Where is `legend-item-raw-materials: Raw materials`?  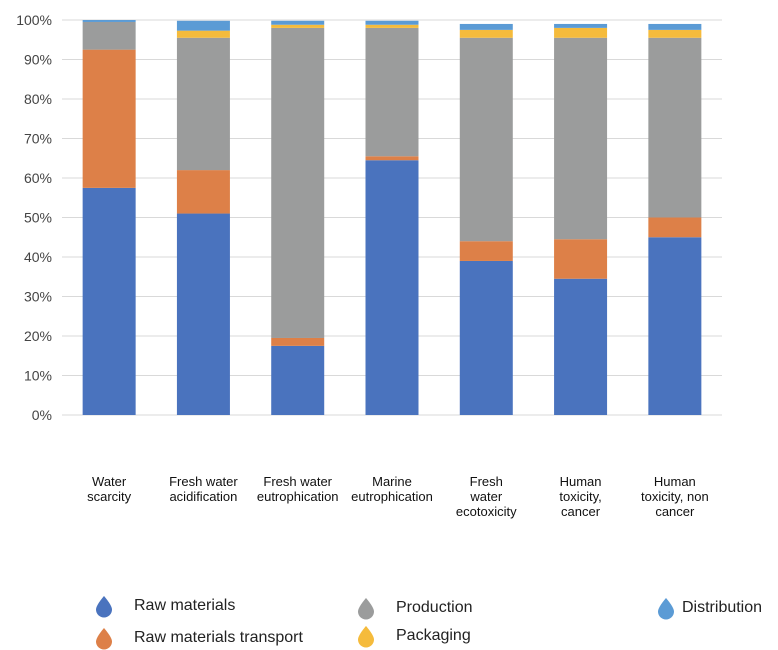 legend-item-raw-materials: Raw materials is located at coordinates (163, 606).